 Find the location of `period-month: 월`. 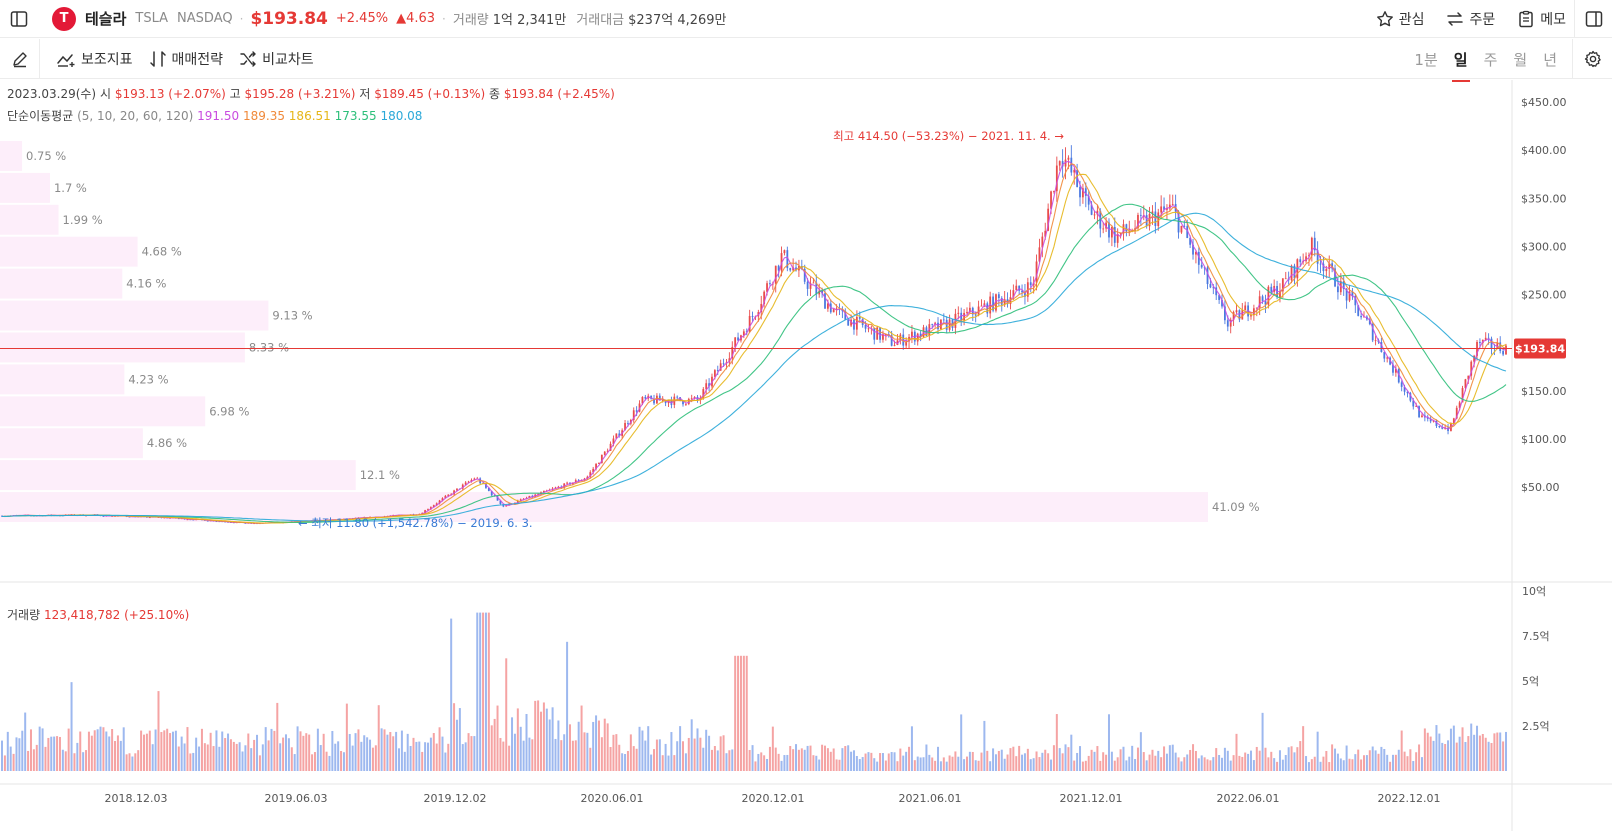

period-month: 월 is located at coordinates (1520, 59).